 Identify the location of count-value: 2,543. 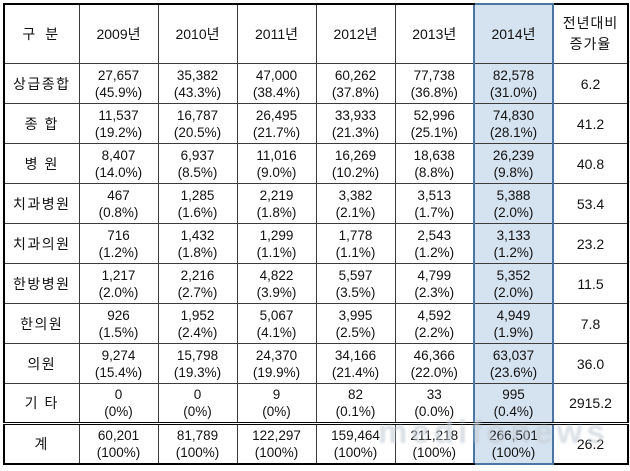
(434, 235).